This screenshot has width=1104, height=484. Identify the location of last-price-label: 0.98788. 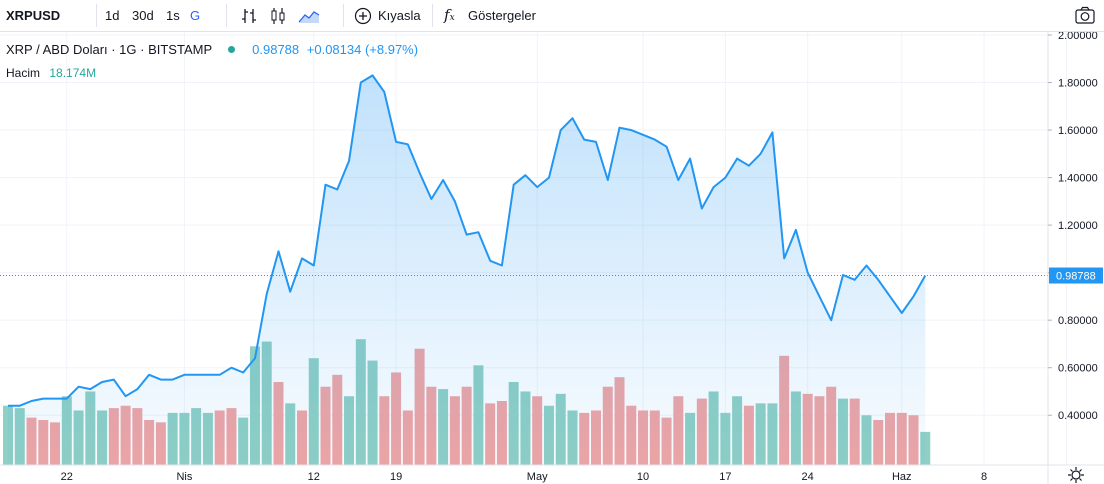
(1076, 277).